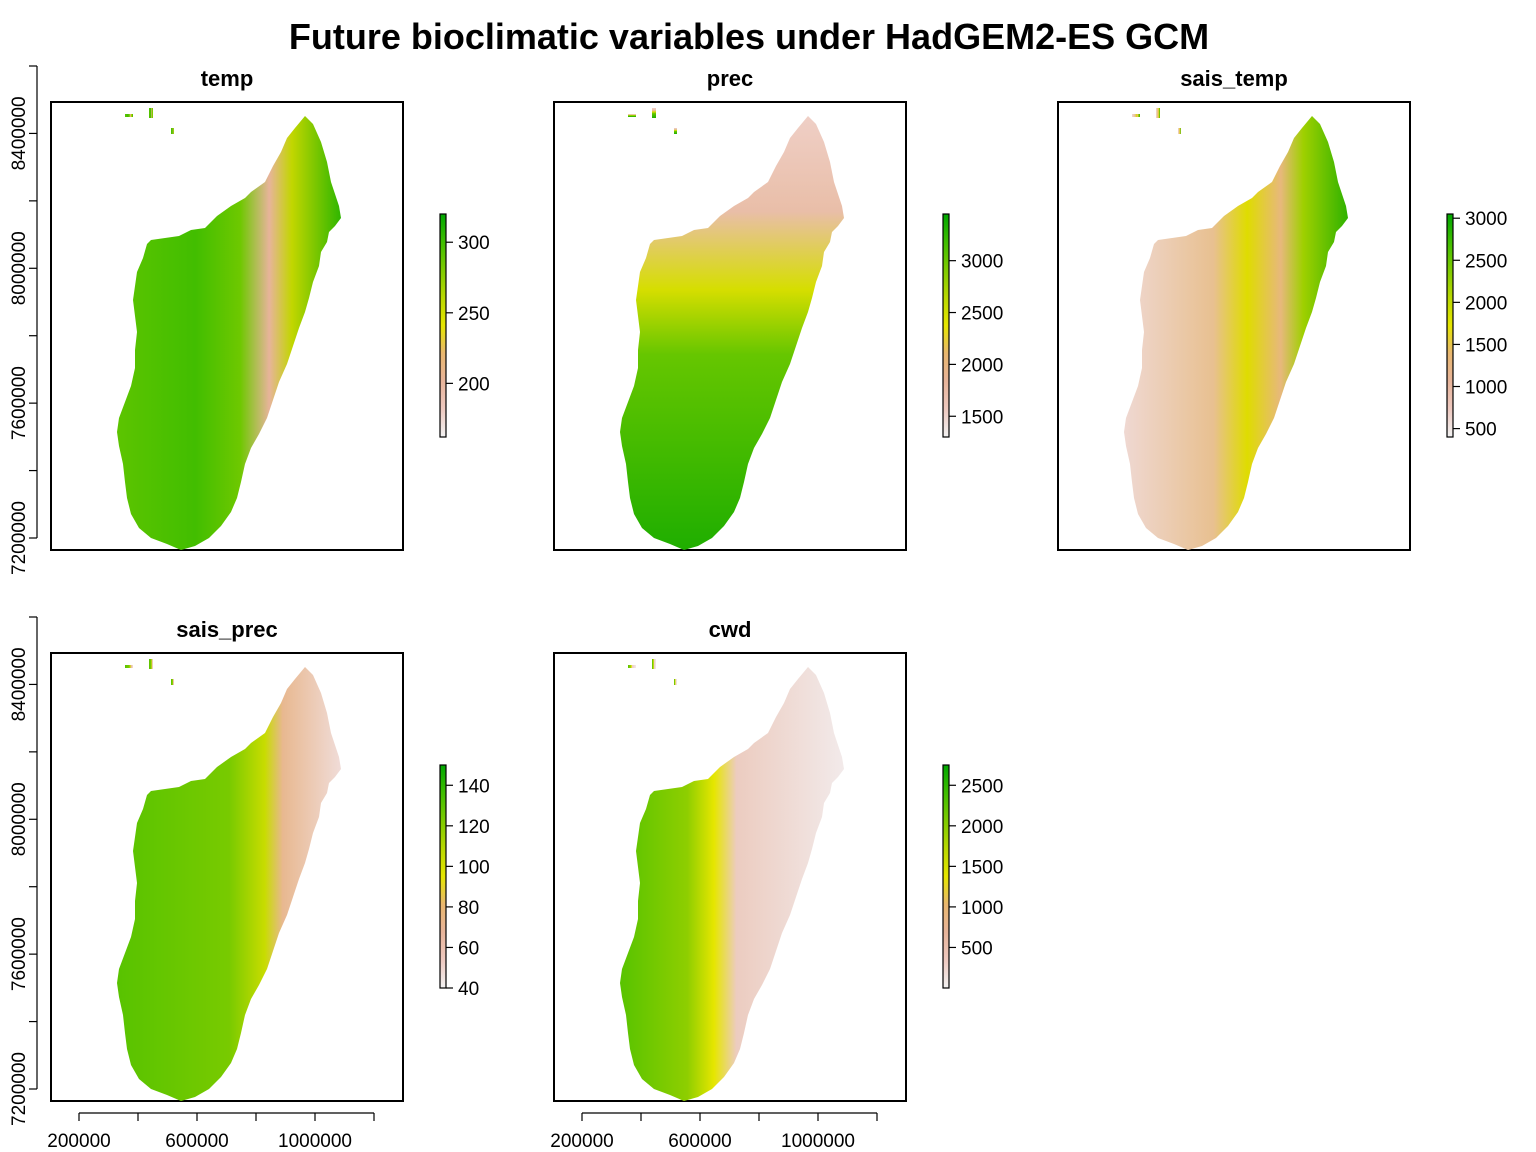 Image resolution: width=1536 pixels, height=1152 pixels. I want to click on panel-title-temp: temp, so click(227, 78).